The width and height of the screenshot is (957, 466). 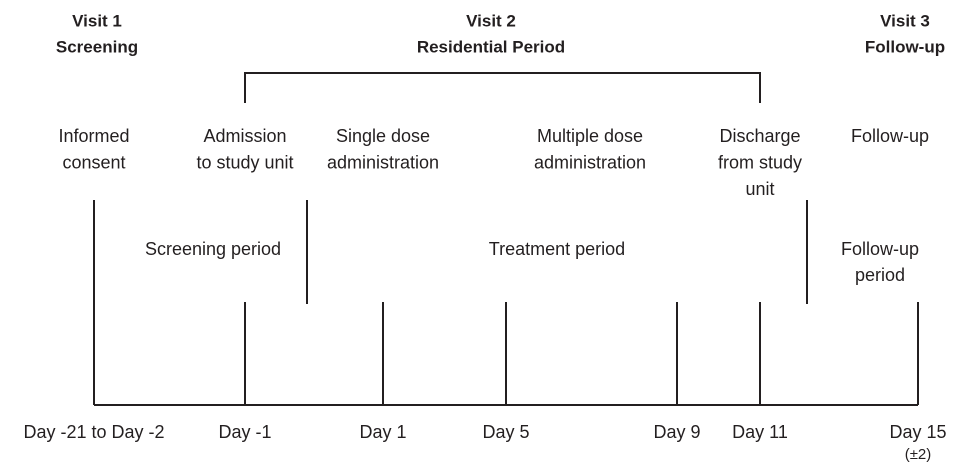 What do you see at coordinates (97, 20) in the screenshot?
I see `visit-title: Visit 1` at bounding box center [97, 20].